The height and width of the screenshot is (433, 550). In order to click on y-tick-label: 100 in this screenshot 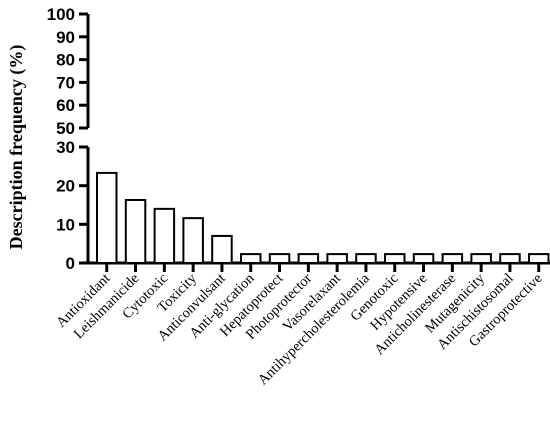, I will do `click(61, 14)`.